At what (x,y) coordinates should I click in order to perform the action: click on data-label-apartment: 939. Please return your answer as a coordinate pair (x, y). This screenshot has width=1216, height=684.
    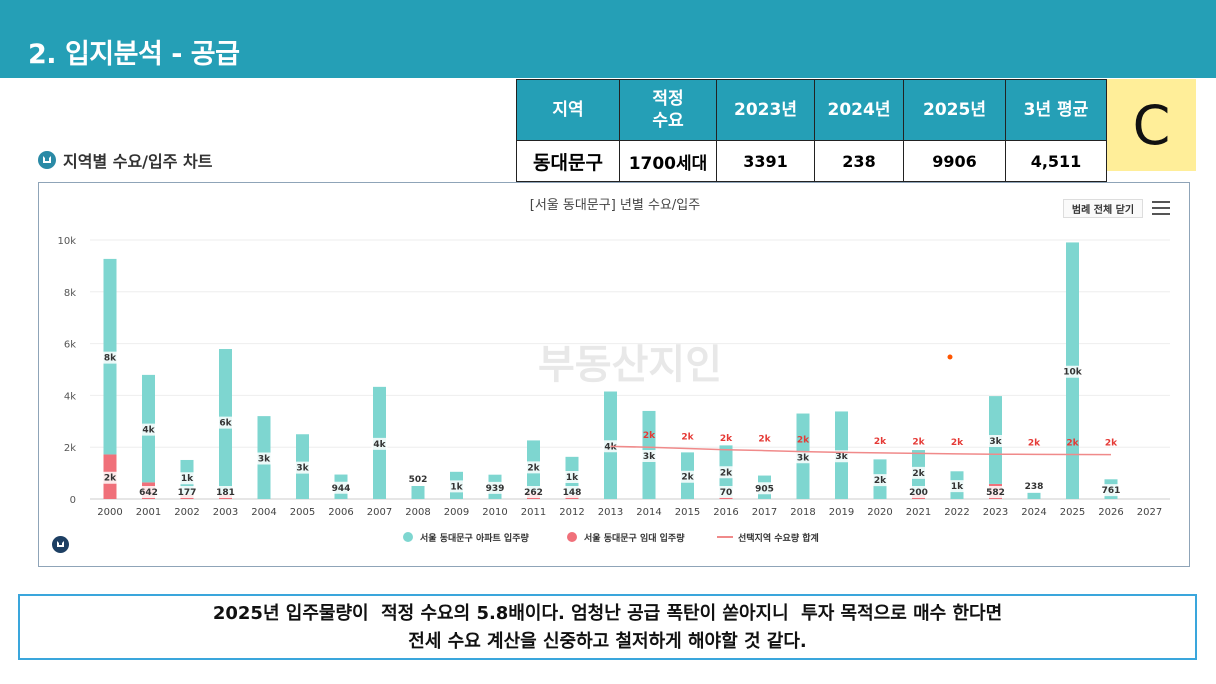
    Looking at the image, I should click on (495, 489).